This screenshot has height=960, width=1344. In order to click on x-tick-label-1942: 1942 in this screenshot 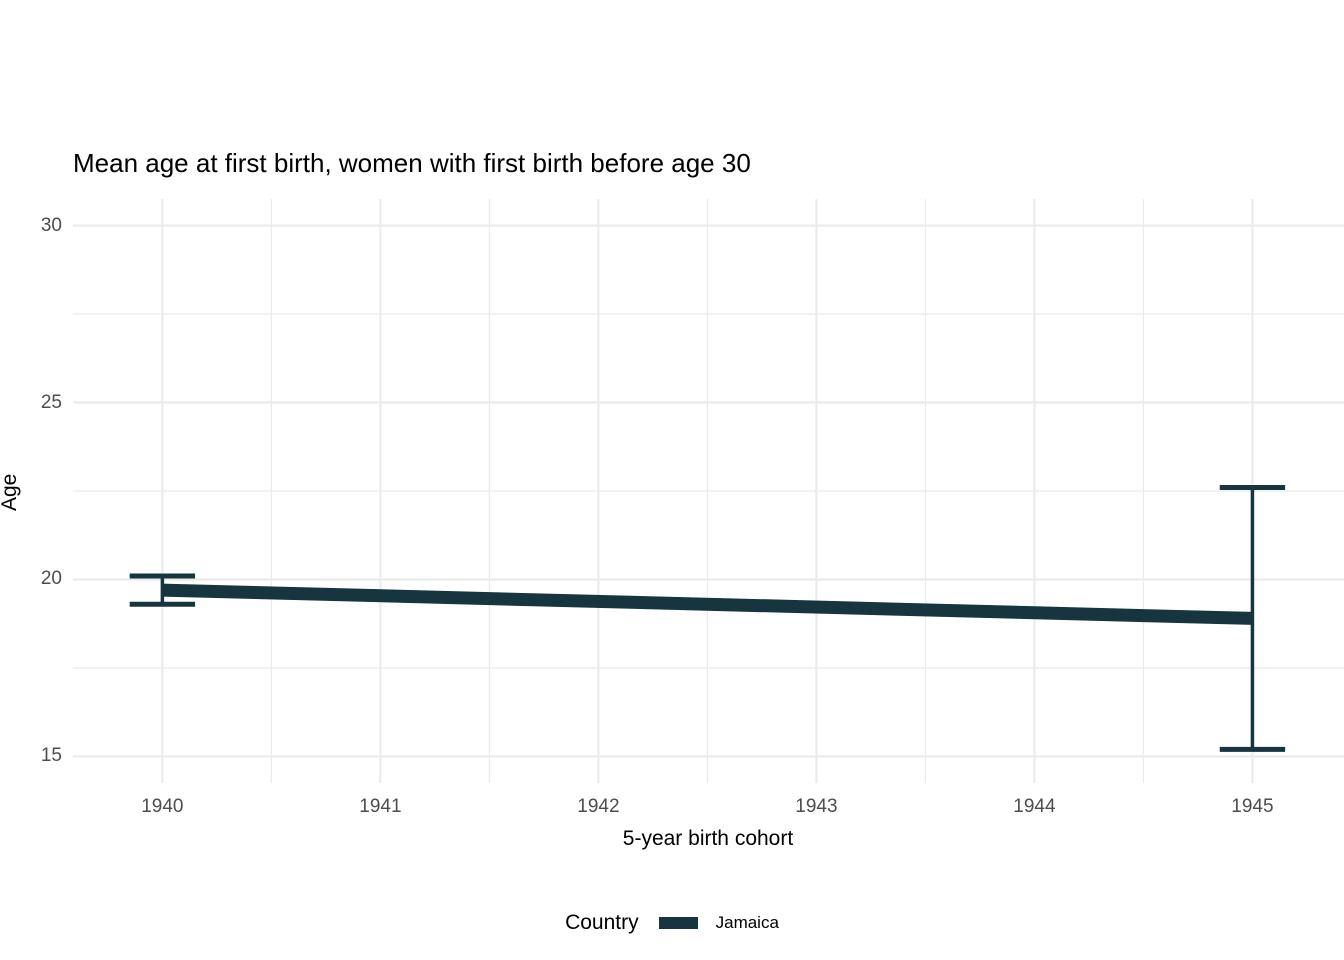, I will do `click(598, 806)`.